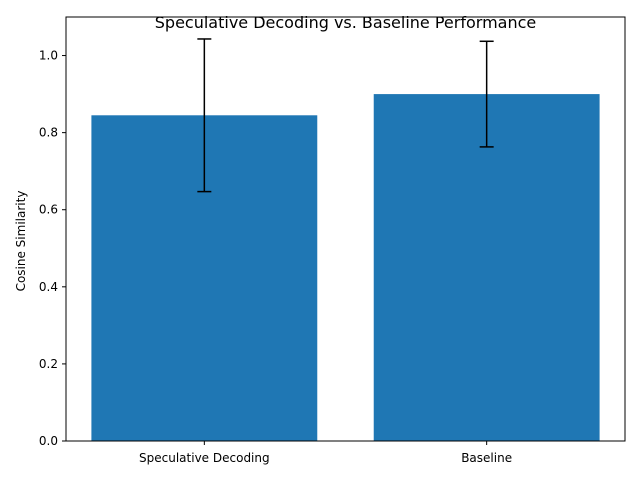 The image size is (640, 480). Describe the element at coordinates (48, 56) in the screenshot. I see `y-tick-label: 1.0` at that location.